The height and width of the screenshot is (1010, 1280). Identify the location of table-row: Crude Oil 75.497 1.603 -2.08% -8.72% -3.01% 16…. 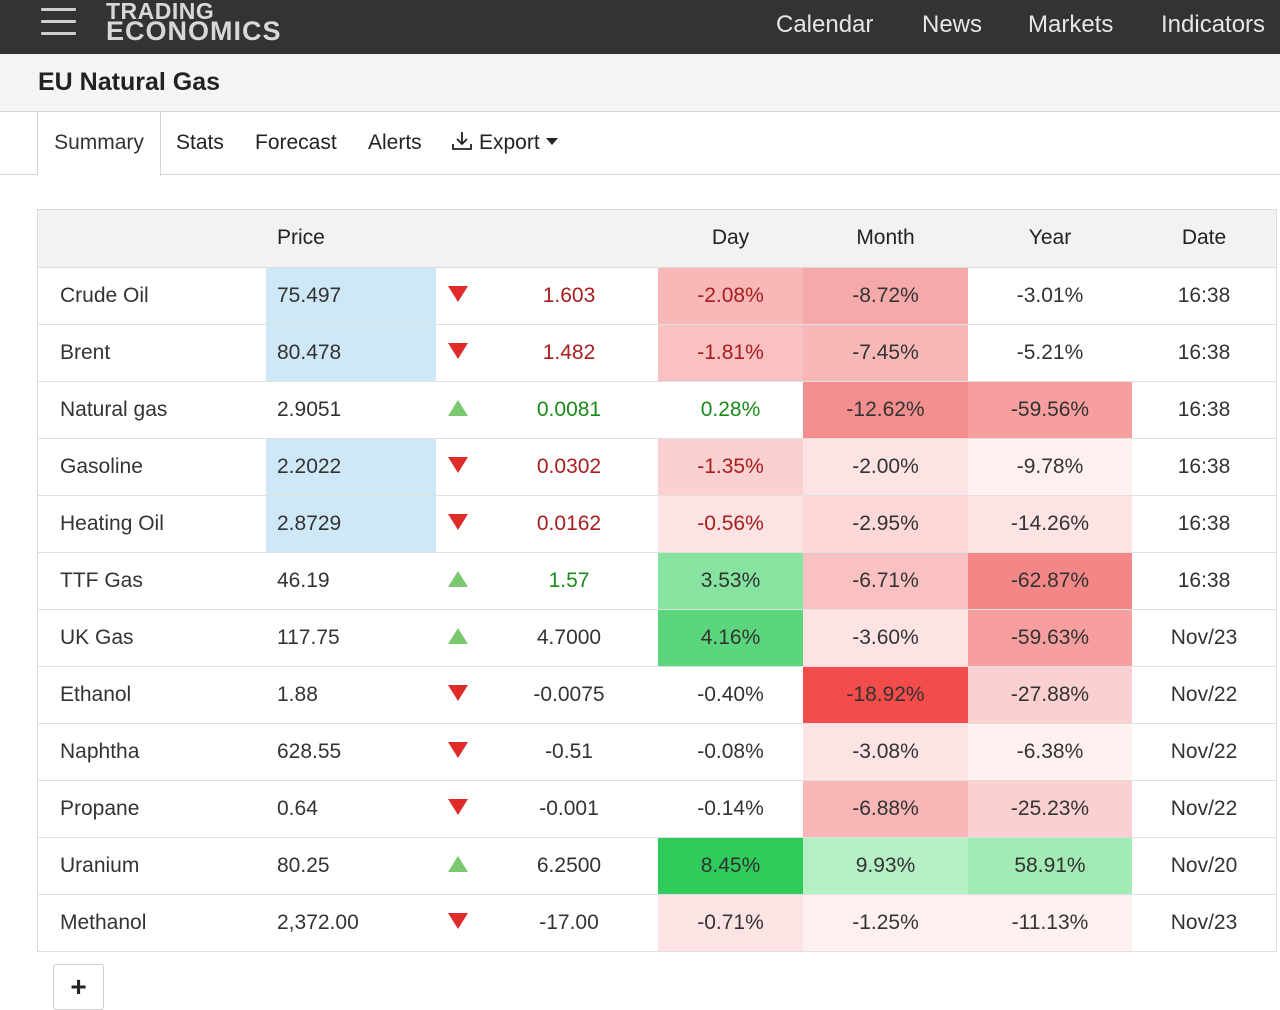
(657, 296).